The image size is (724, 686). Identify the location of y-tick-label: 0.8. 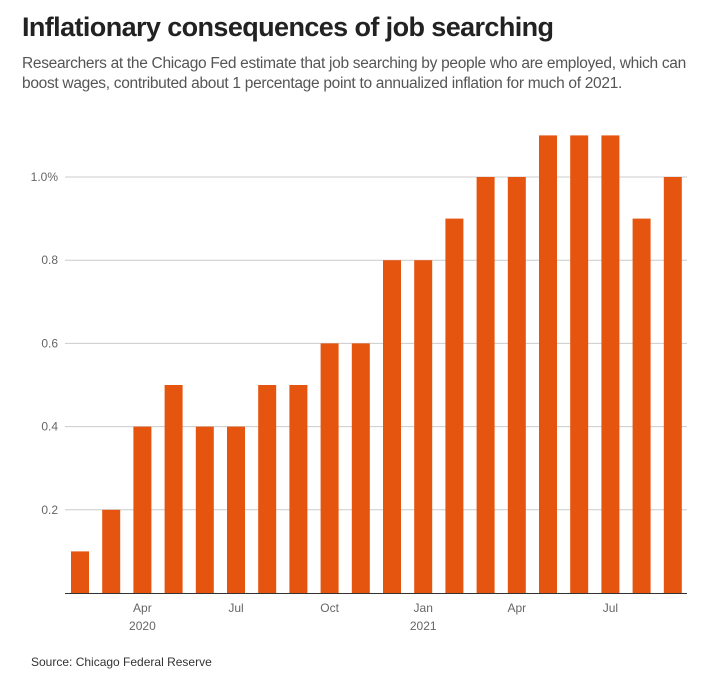
(49, 260).